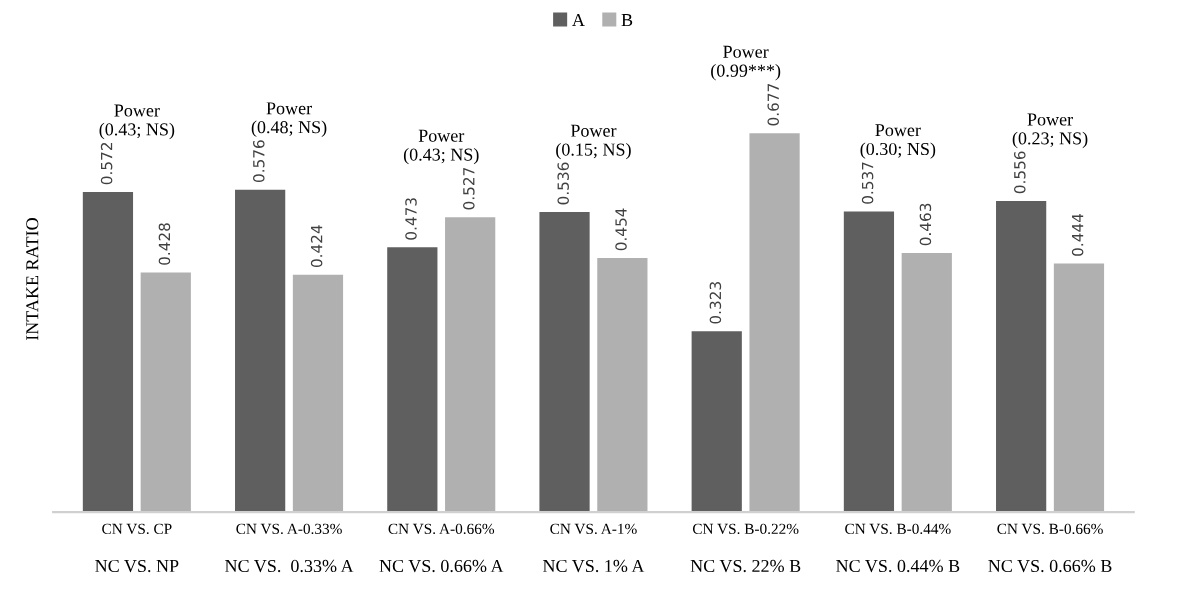 The width and height of the screenshot is (1181, 590). What do you see at coordinates (925, 224) in the screenshot?
I see `data-label: 0.463` at bounding box center [925, 224].